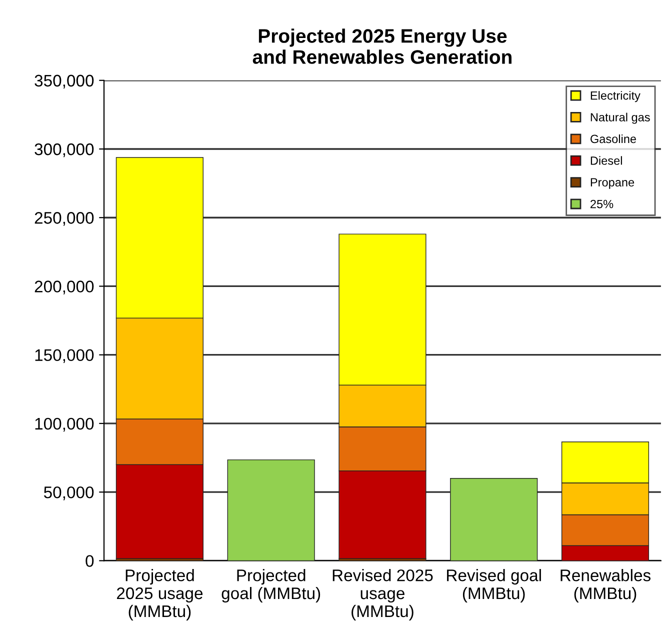 This screenshot has width=671, height=643. What do you see at coordinates (271, 586) in the screenshot?
I see `x-tick-label: Projected goal (MMBtu)` at bounding box center [271, 586].